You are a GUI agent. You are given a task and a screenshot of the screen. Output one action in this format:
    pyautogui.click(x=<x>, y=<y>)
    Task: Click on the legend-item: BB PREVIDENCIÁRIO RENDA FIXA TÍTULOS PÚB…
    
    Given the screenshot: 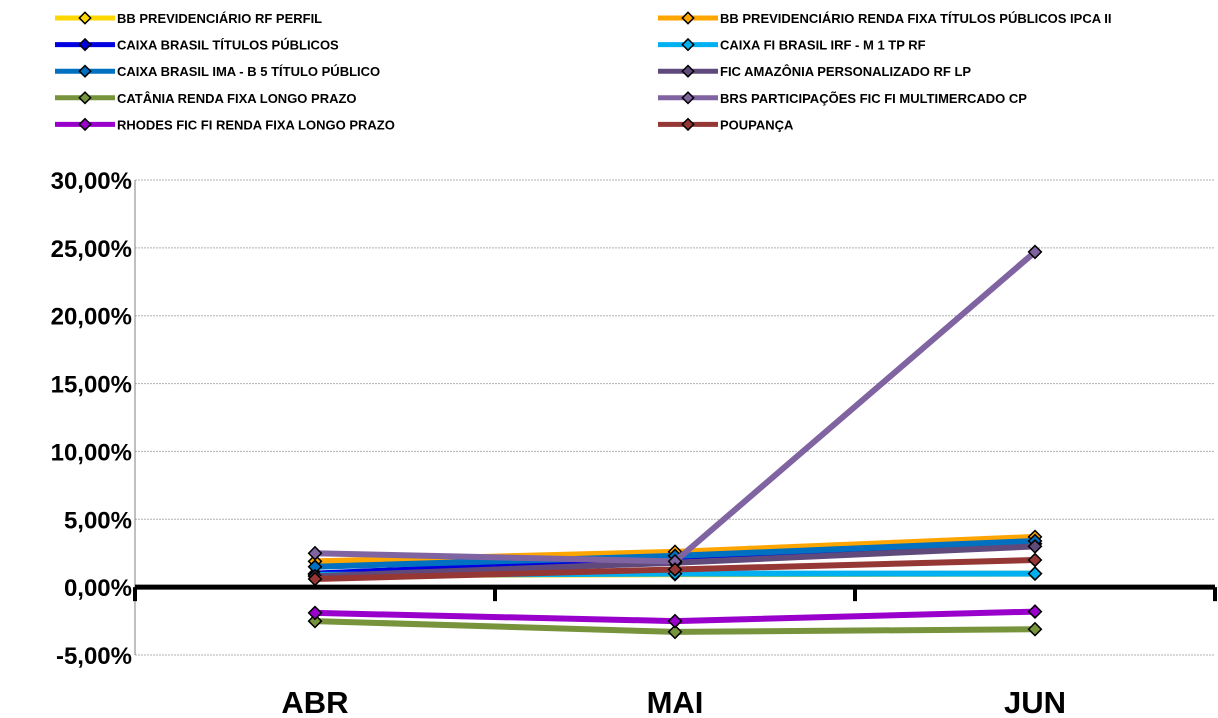 What is the action you would take?
    pyautogui.click(x=884, y=18)
    